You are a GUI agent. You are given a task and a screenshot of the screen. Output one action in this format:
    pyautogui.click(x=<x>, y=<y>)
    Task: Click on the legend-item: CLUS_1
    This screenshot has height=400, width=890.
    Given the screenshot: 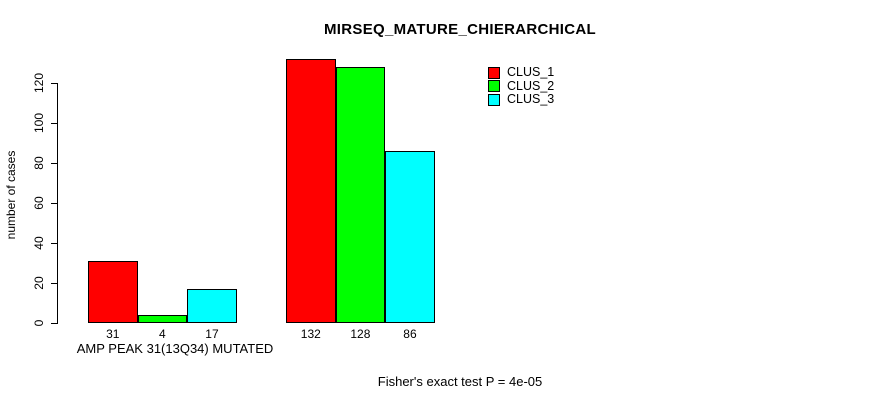 What is the action you would take?
    pyautogui.click(x=521, y=73)
    